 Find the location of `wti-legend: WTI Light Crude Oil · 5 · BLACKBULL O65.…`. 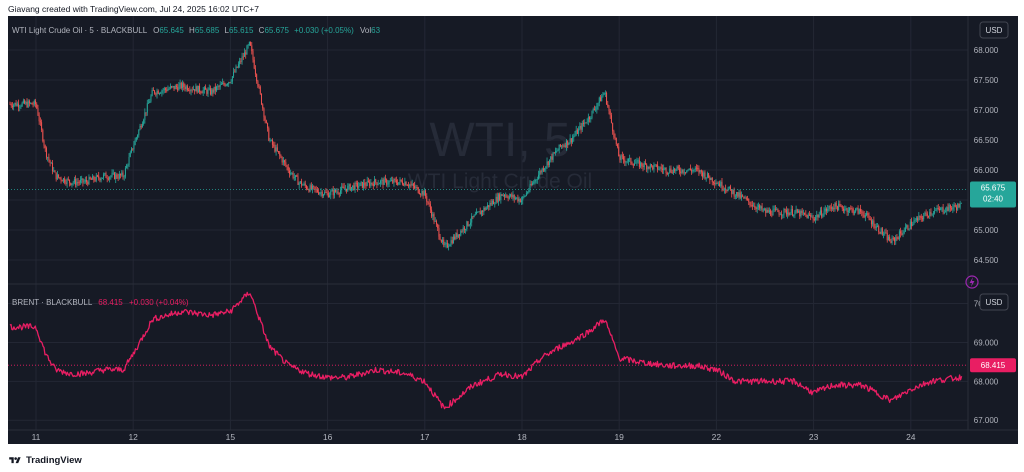

wti-legend: WTI Light Crude Oil · 5 · BLACKBULL O65.… is located at coordinates (196, 30).